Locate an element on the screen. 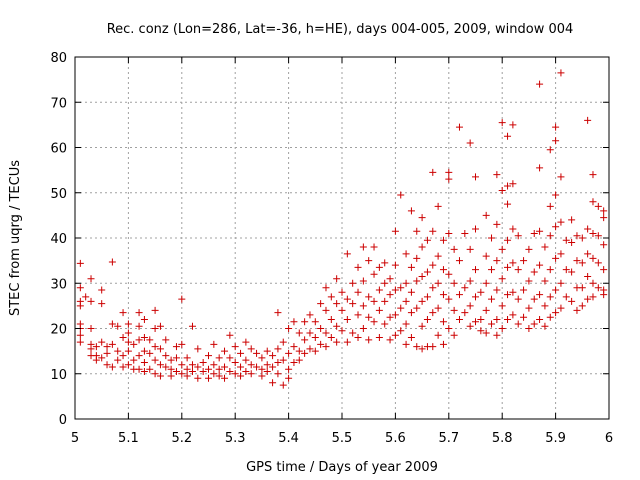  y-tick-label: 60 is located at coordinates (58, 149).